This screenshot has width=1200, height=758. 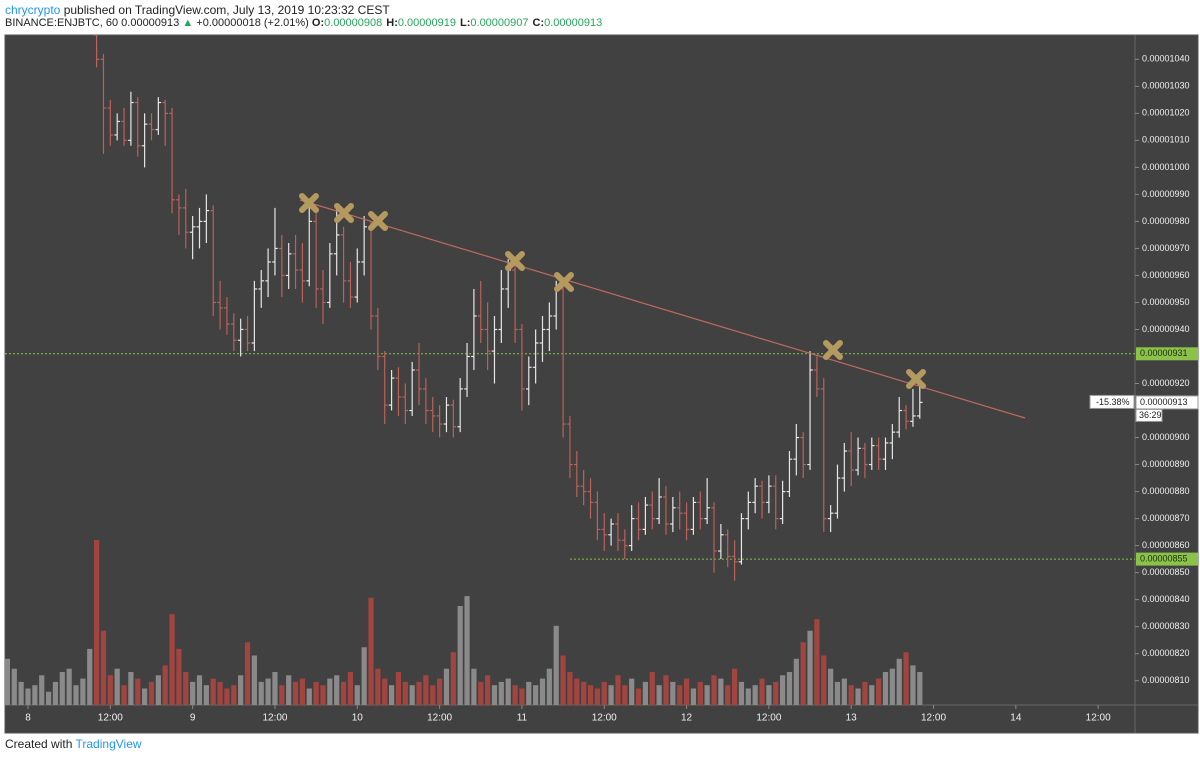 I want to click on y-tick-label: 0.00000870, so click(x=1166, y=518).